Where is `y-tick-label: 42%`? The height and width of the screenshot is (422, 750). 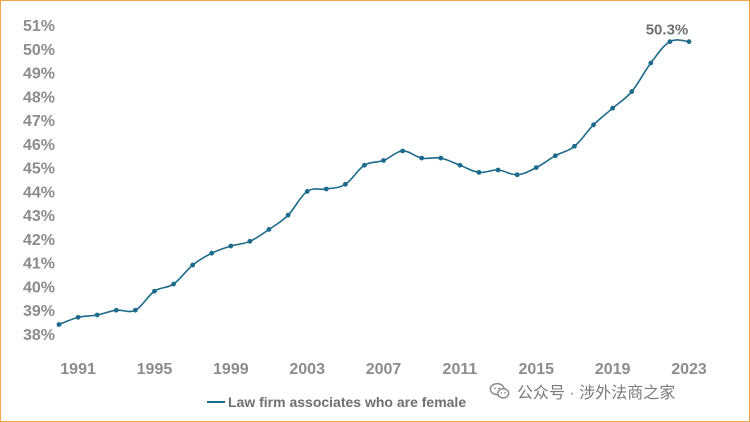 y-tick-label: 42% is located at coordinates (39, 240).